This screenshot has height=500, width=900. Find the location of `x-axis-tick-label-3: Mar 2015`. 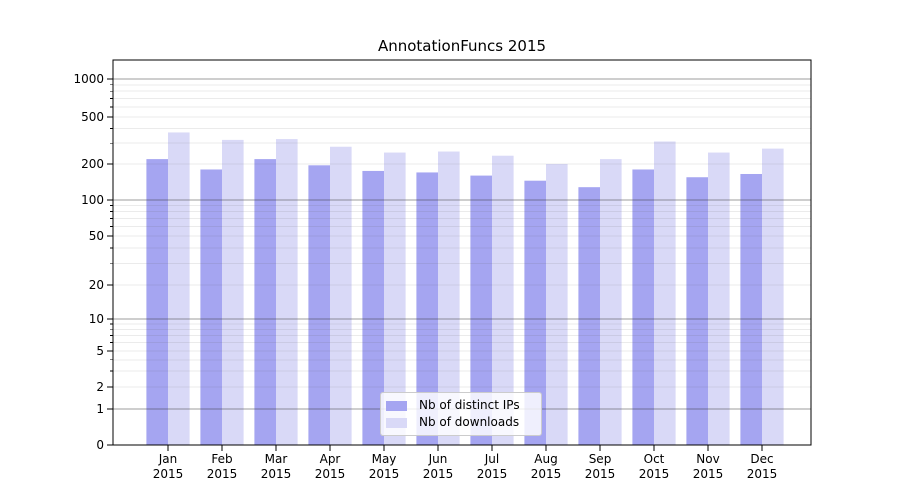

x-axis-tick-label-3: Mar 2015 is located at coordinates (276, 466).